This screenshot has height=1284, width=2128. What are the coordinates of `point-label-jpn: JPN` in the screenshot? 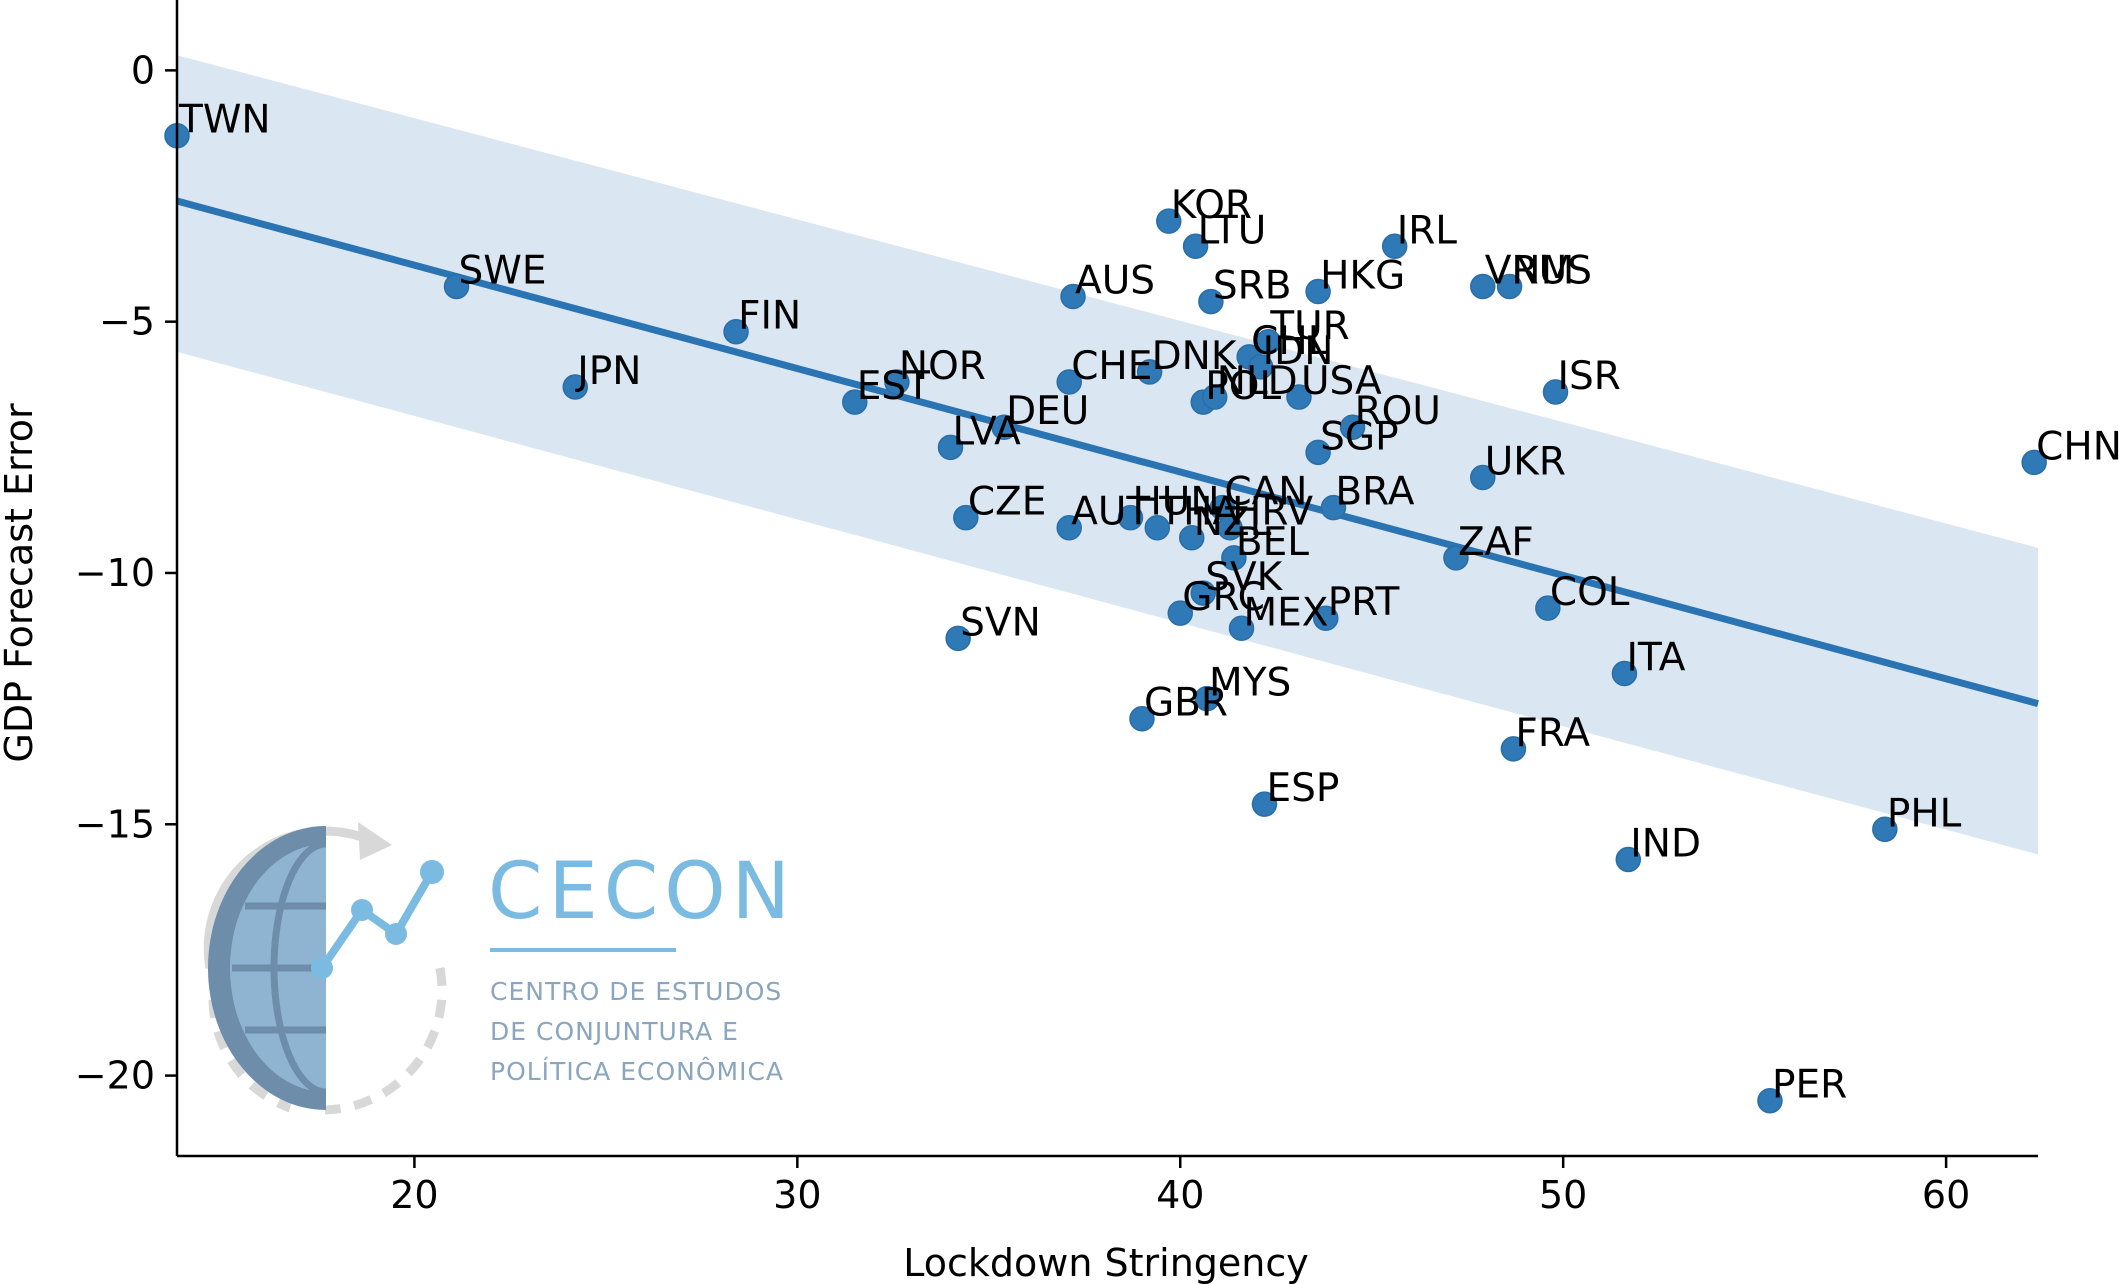 It's located at (607, 371).